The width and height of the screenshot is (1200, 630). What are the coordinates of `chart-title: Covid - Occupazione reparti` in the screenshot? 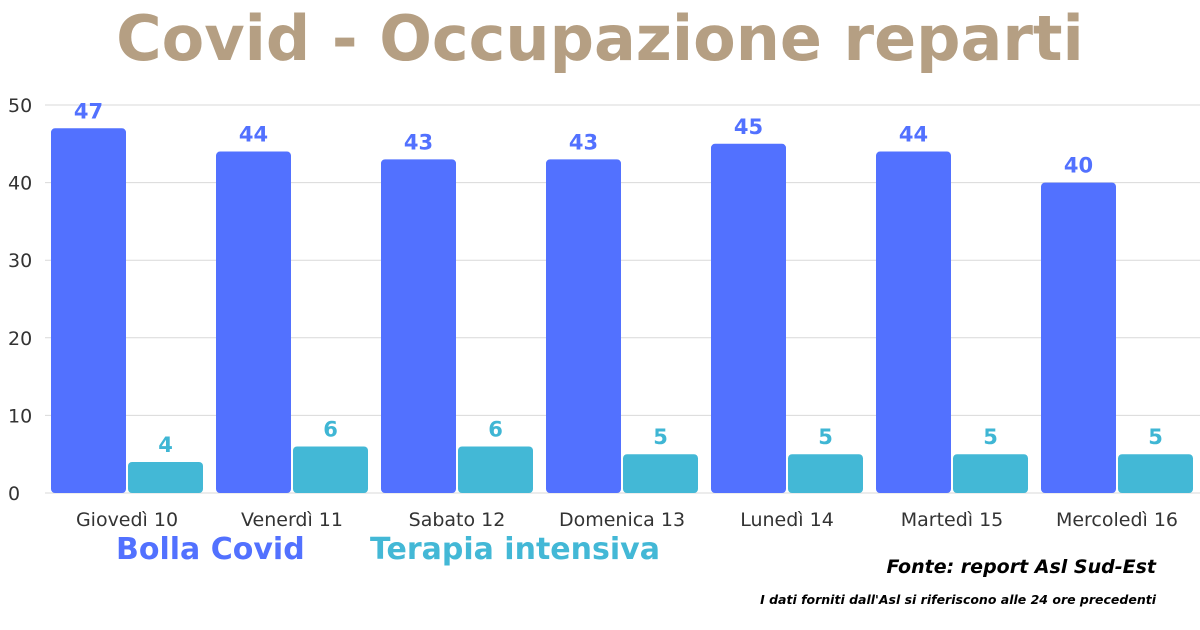 It's located at (600, 38).